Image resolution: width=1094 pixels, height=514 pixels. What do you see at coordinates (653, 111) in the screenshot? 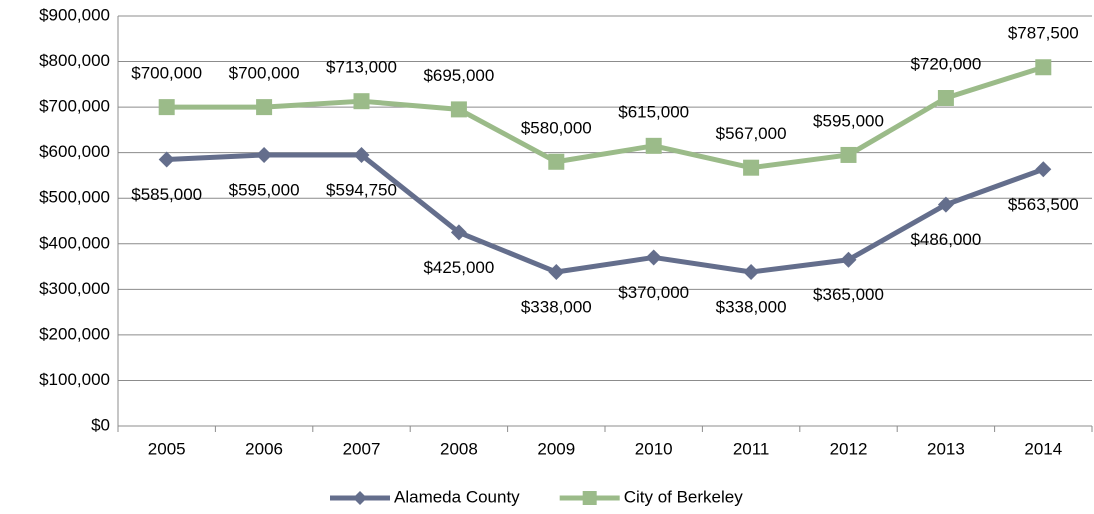
I see `data-label: $615,000` at bounding box center [653, 111].